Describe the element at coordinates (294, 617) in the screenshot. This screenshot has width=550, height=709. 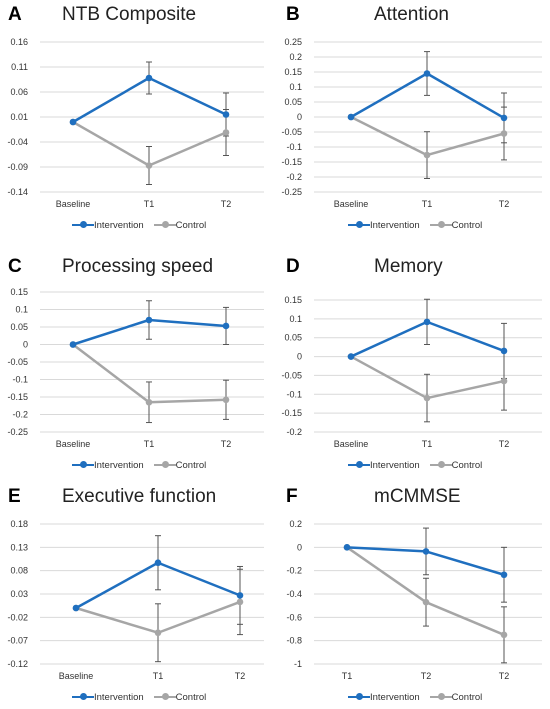
I see `y-tick-label: -0.6` at that location.